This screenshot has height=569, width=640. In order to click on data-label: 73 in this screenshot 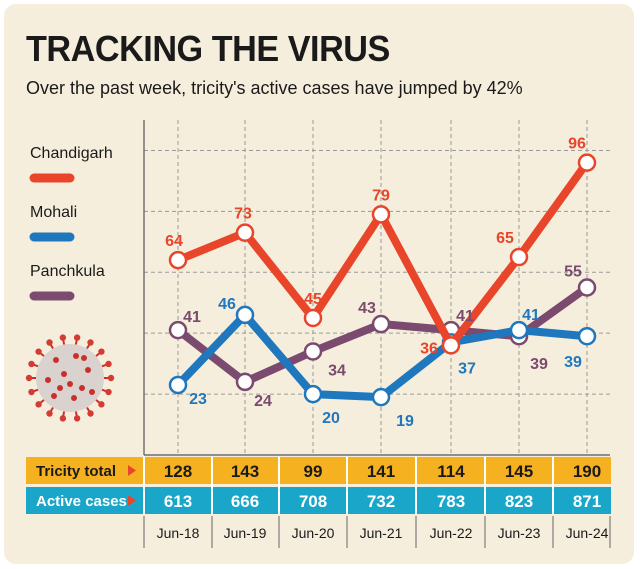, I will do `click(243, 214)`.